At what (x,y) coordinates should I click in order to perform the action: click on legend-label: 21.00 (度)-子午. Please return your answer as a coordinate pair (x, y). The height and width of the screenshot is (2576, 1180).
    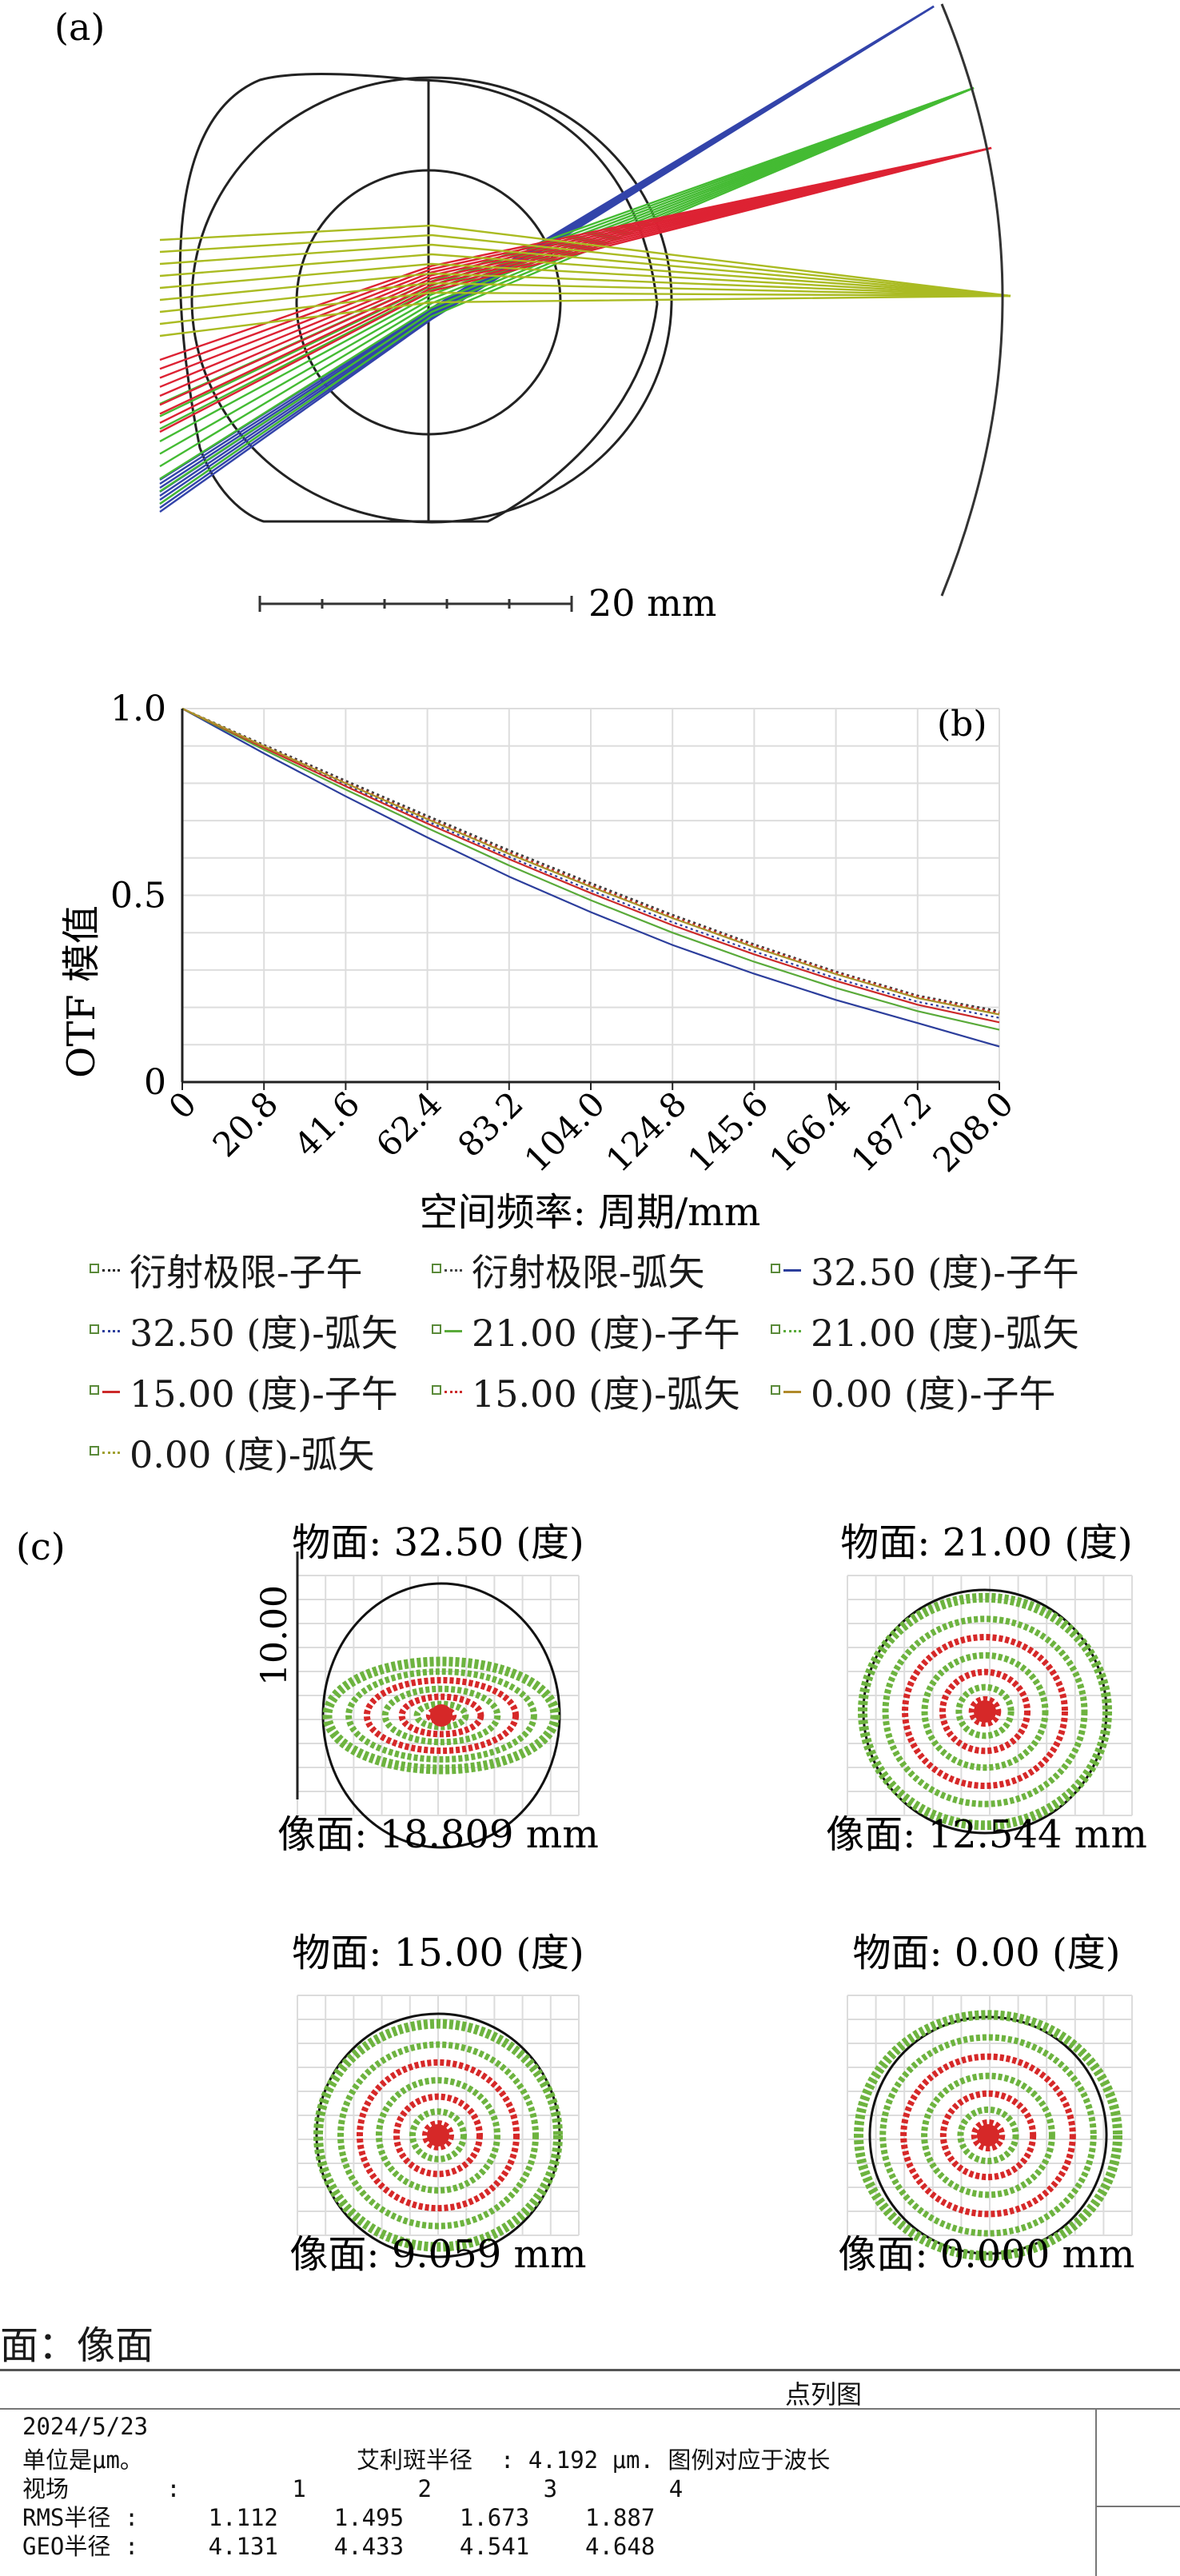
    Looking at the image, I should click on (606, 1334).